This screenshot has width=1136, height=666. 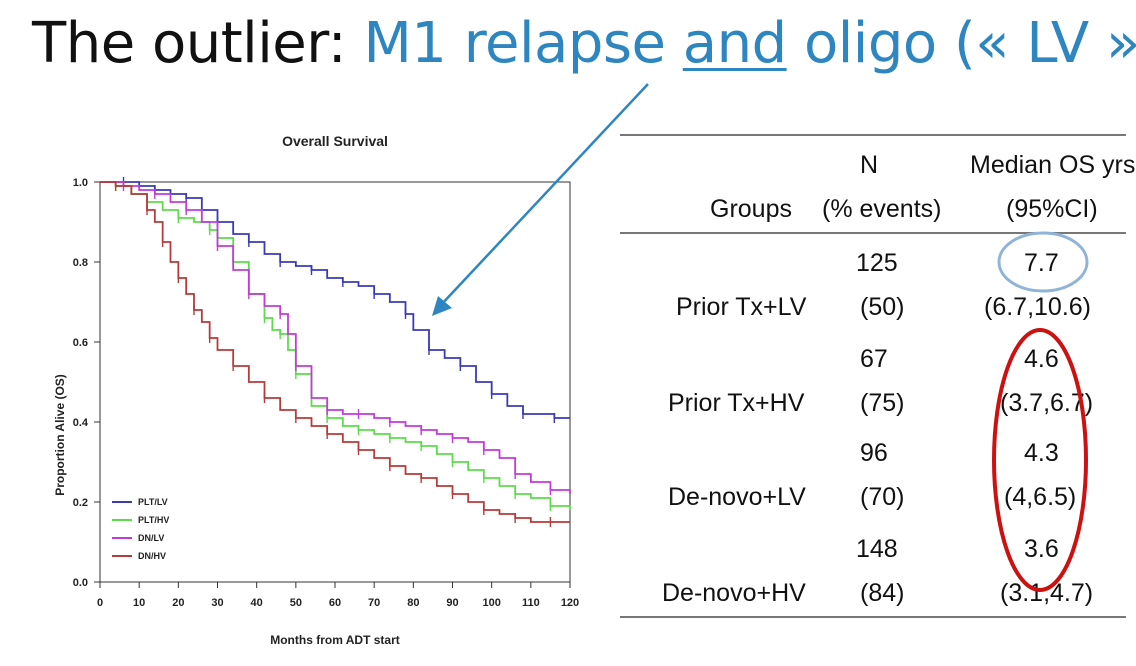 I want to click on row-4-n: 148, so click(x=877, y=549).